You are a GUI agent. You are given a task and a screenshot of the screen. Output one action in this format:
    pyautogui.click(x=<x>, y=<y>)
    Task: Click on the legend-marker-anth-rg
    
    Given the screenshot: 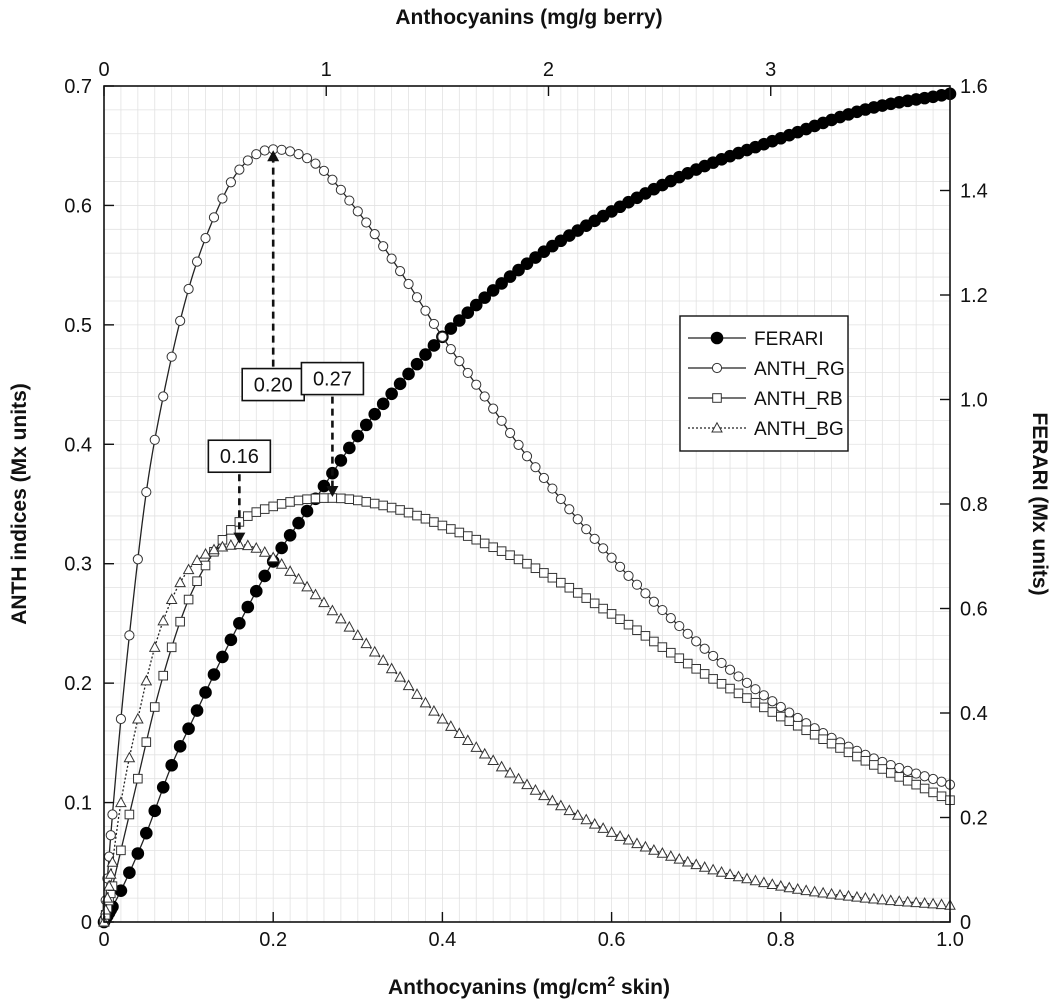 What is the action you would take?
    pyautogui.click(x=717, y=368)
    